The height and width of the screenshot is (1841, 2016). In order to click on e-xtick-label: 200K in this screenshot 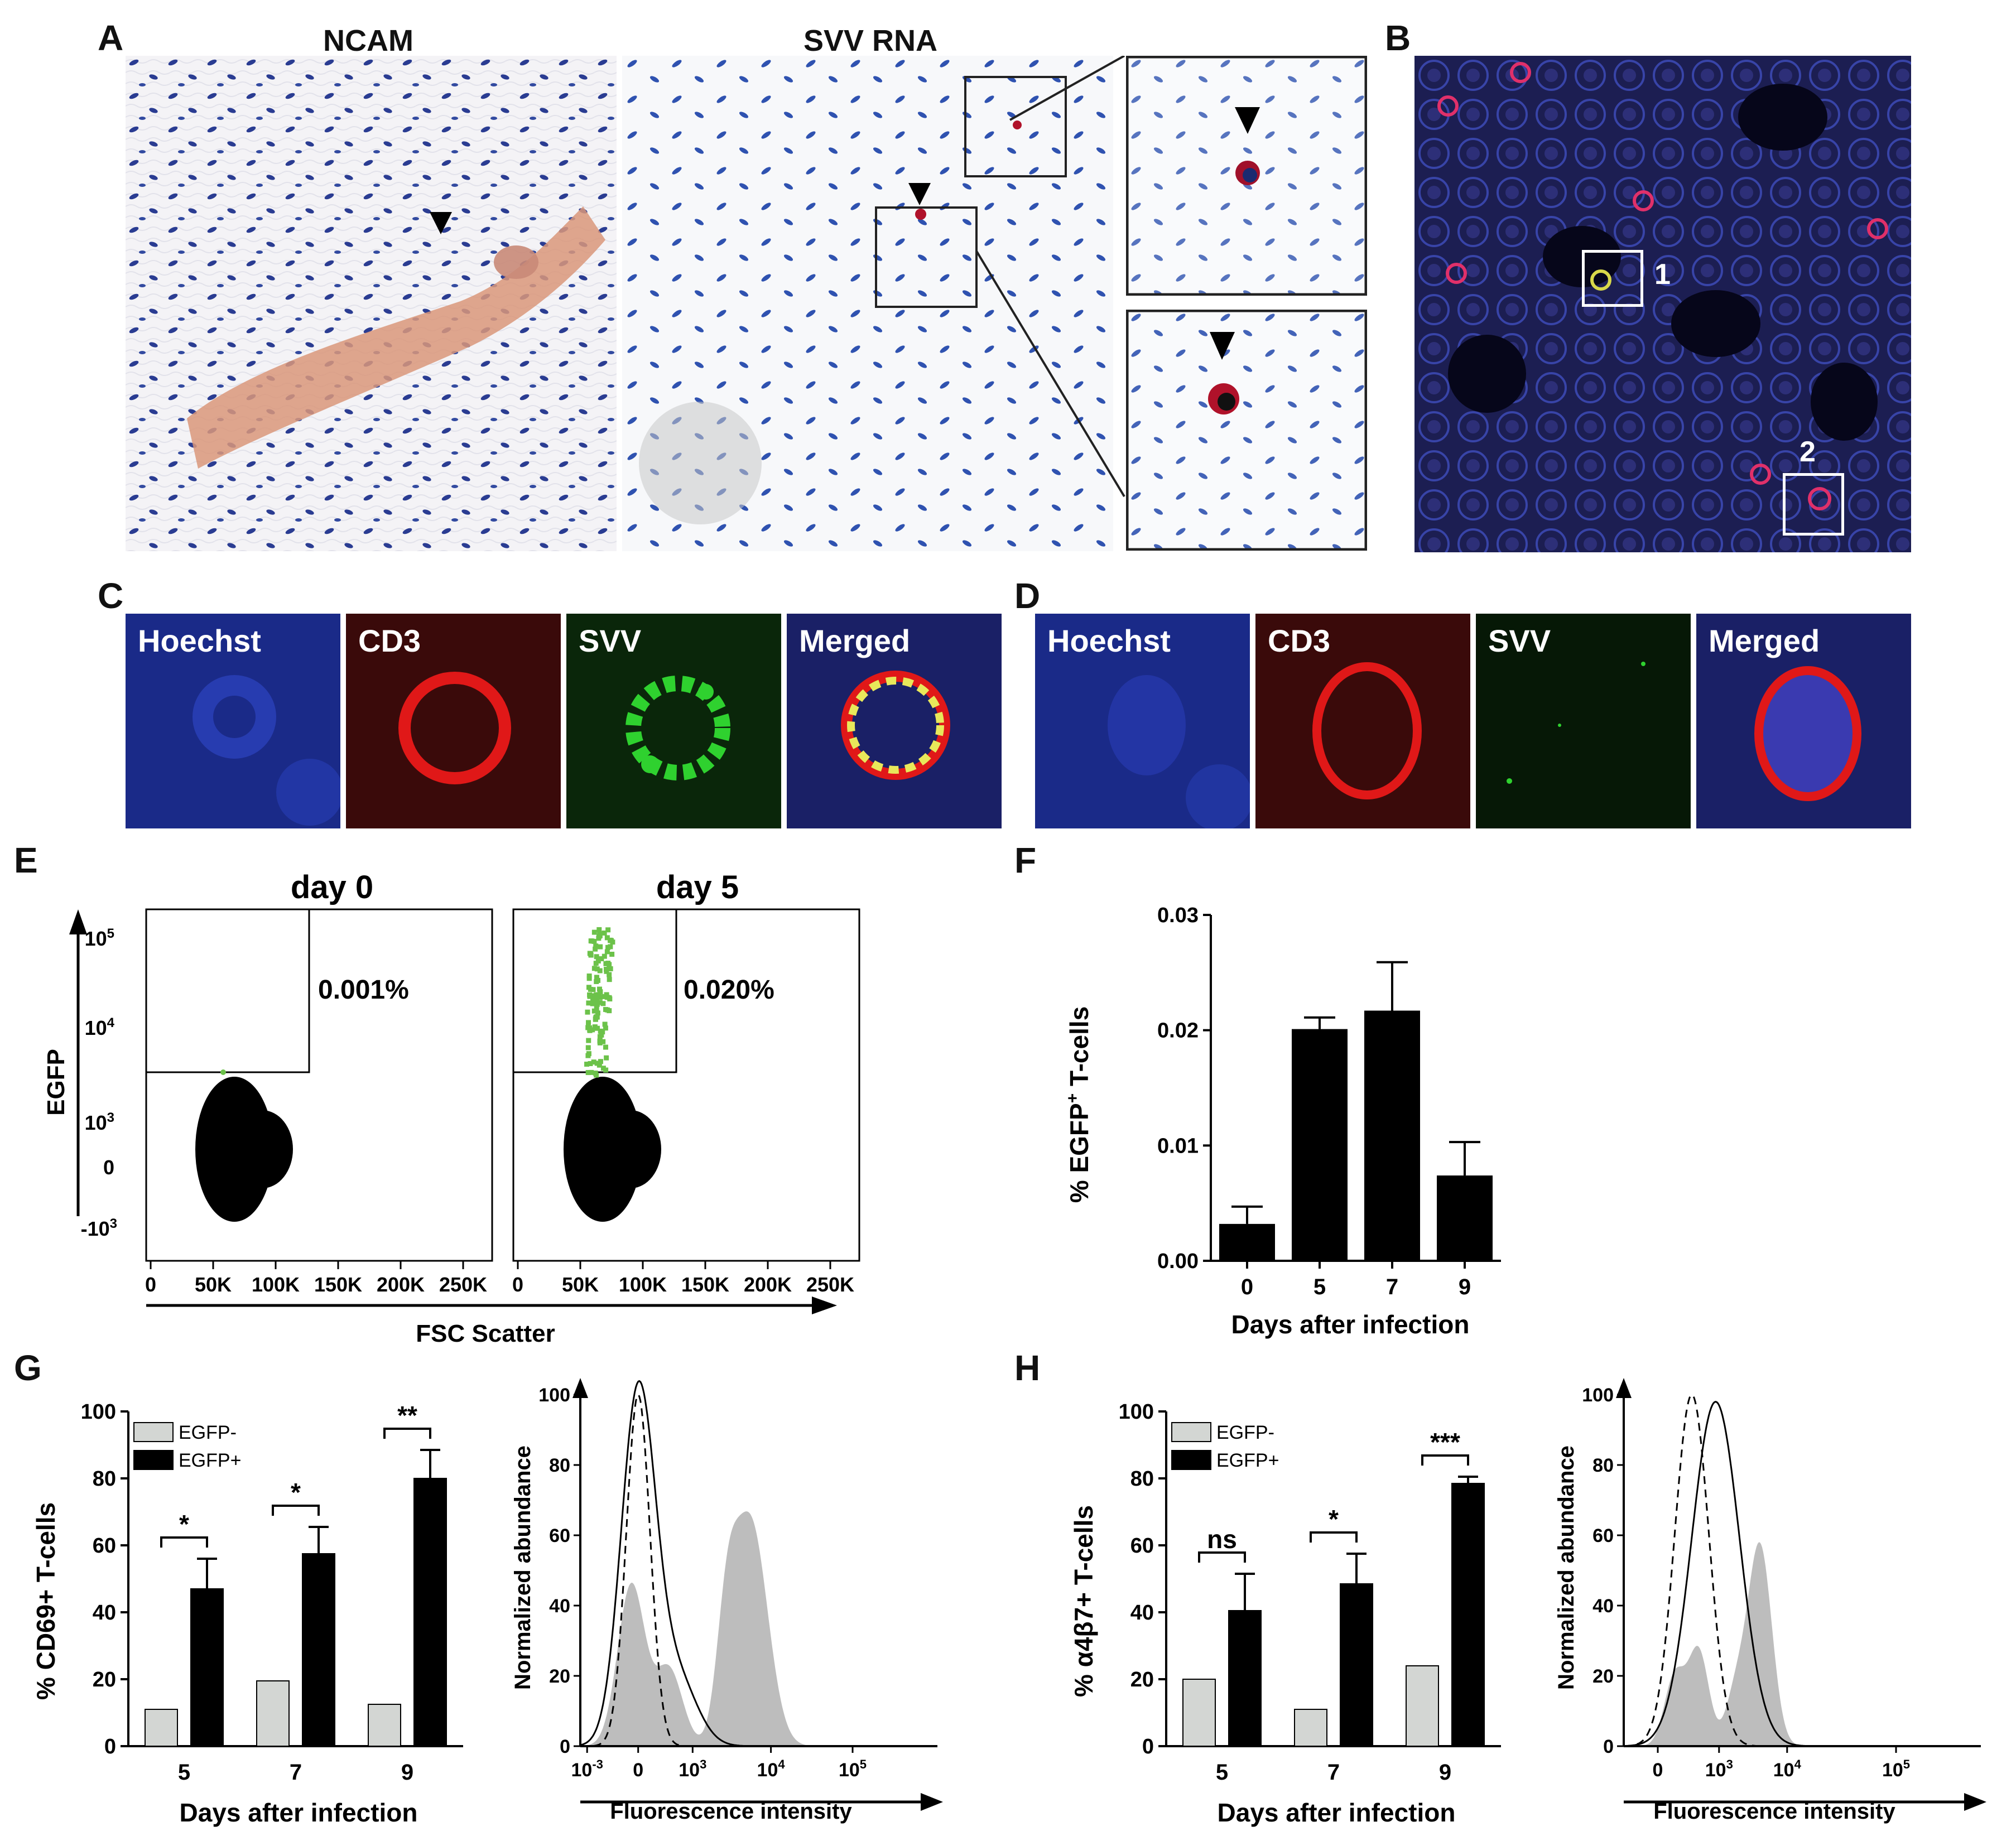, I will do `click(768, 1284)`.